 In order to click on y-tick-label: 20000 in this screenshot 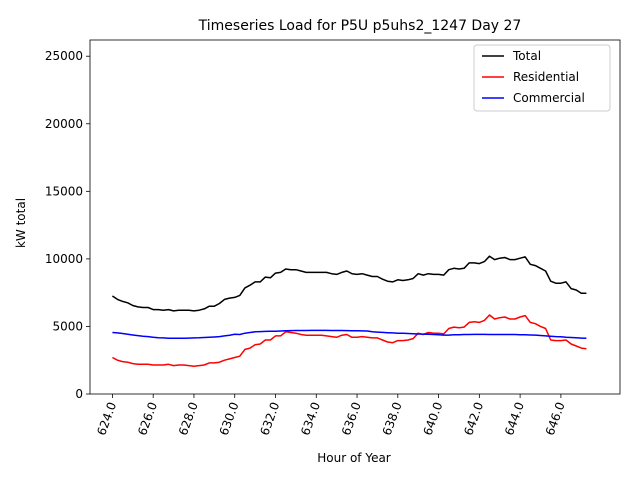, I will do `click(64, 124)`.